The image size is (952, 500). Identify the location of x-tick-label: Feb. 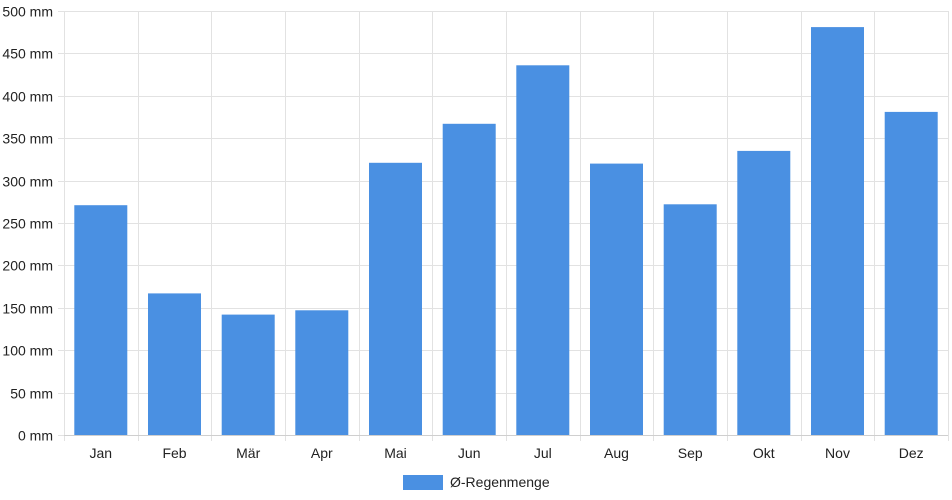
(174, 453).